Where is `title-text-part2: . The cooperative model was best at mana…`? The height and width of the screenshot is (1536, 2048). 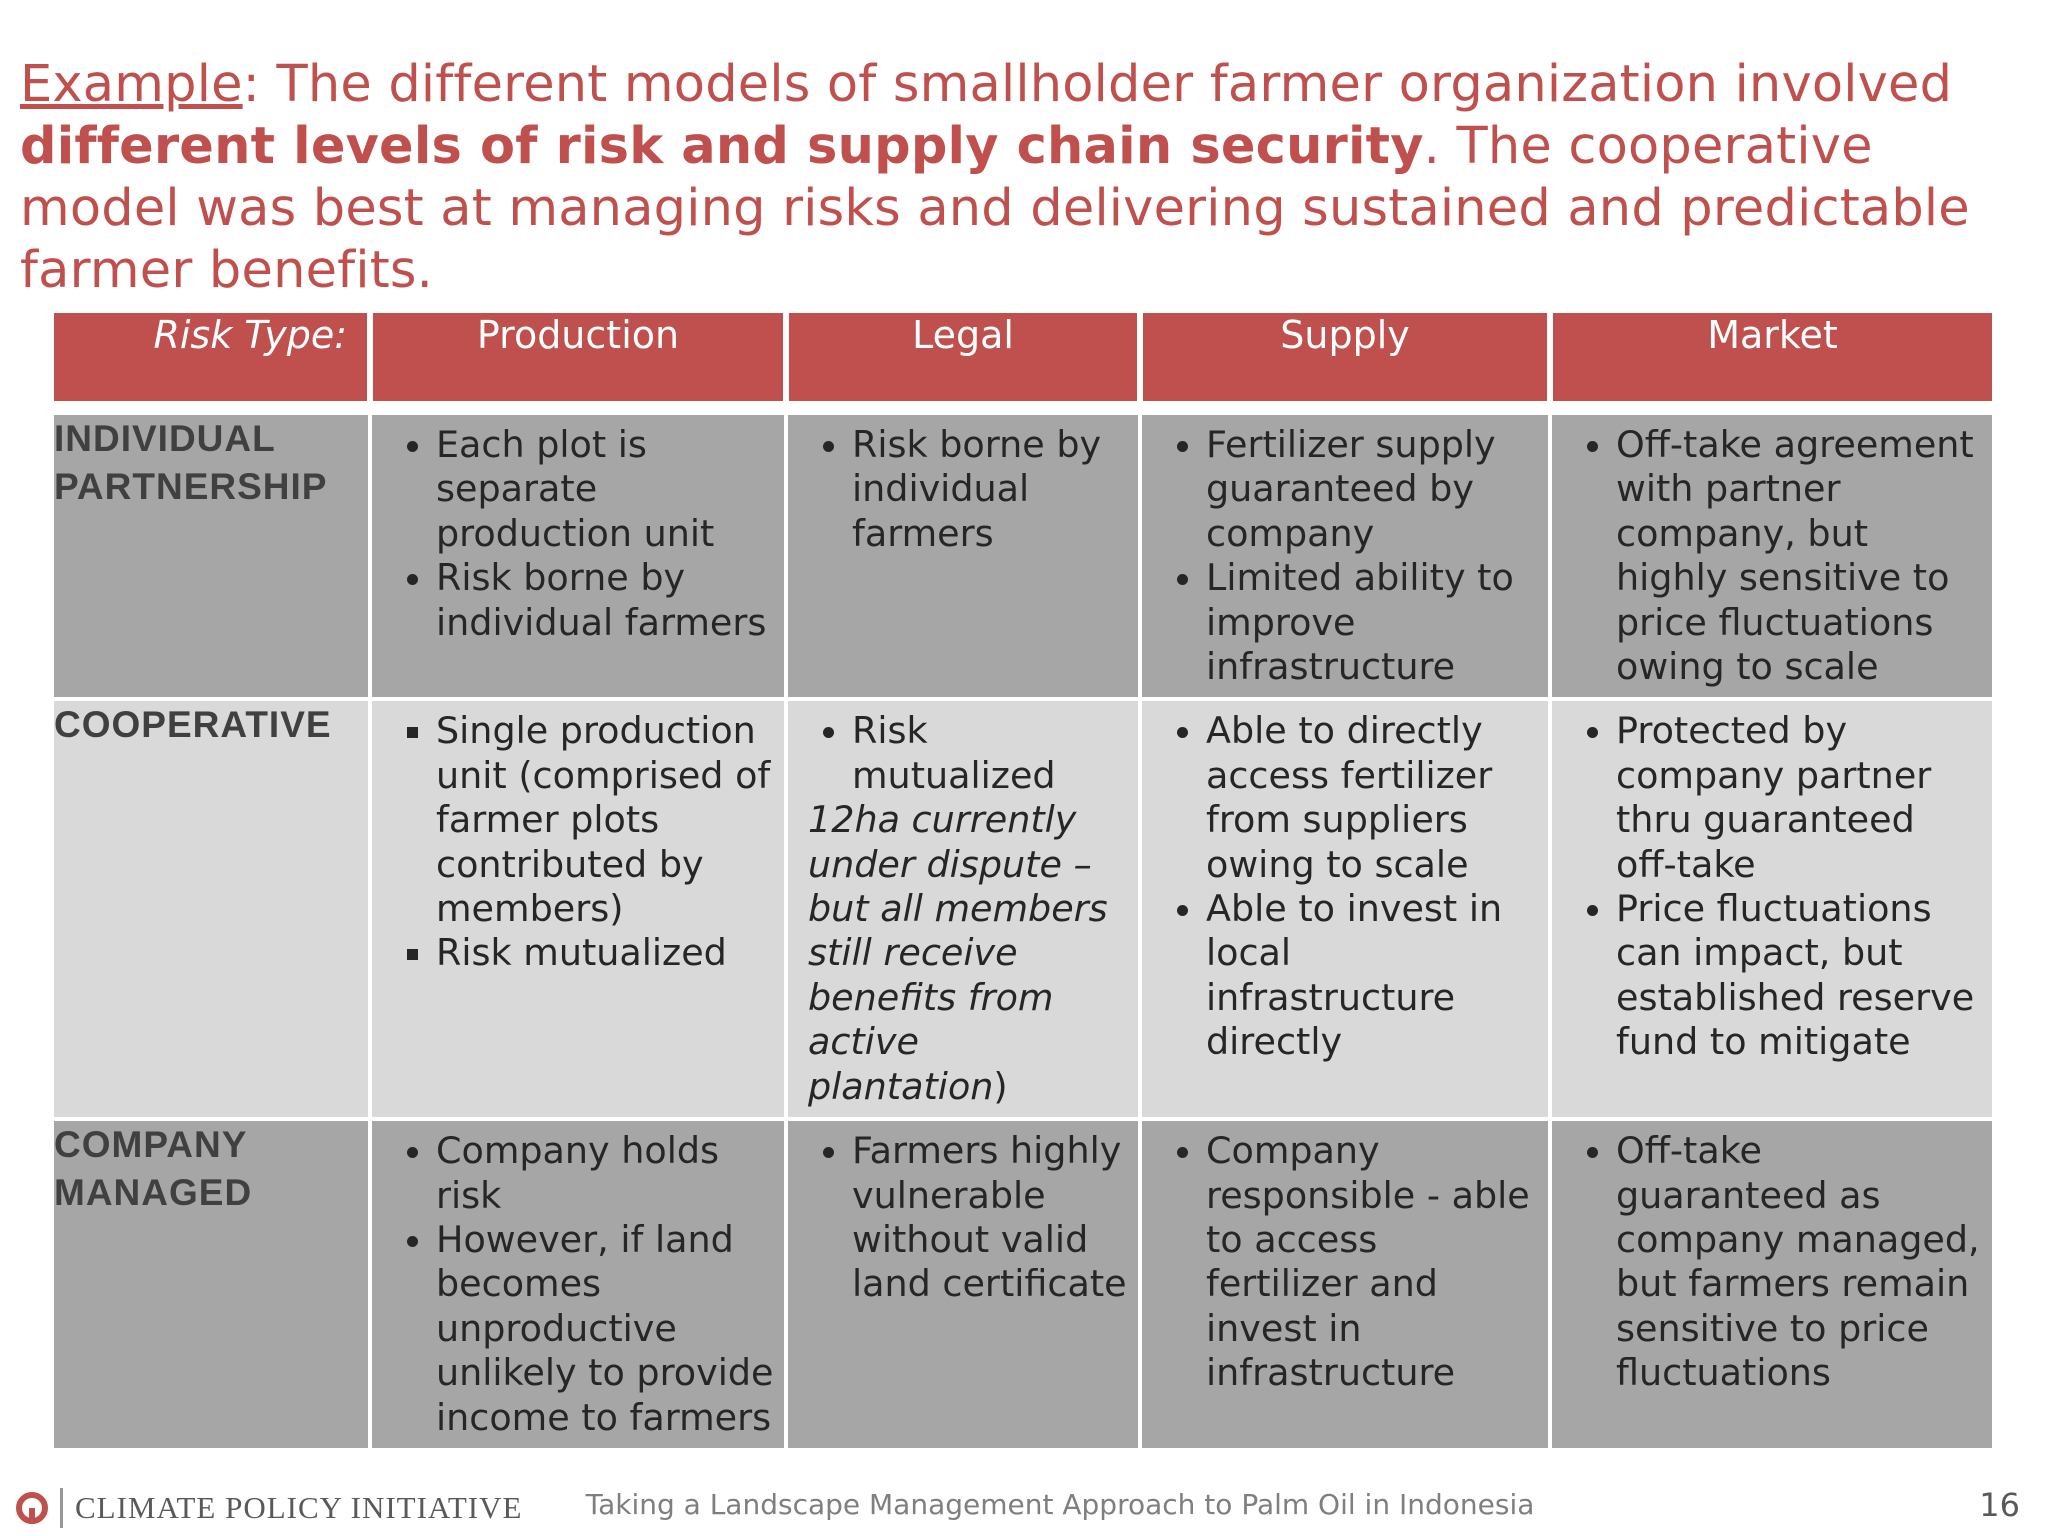 title-text-part2: . The cooperative model was best at mana… is located at coordinates (995, 208).